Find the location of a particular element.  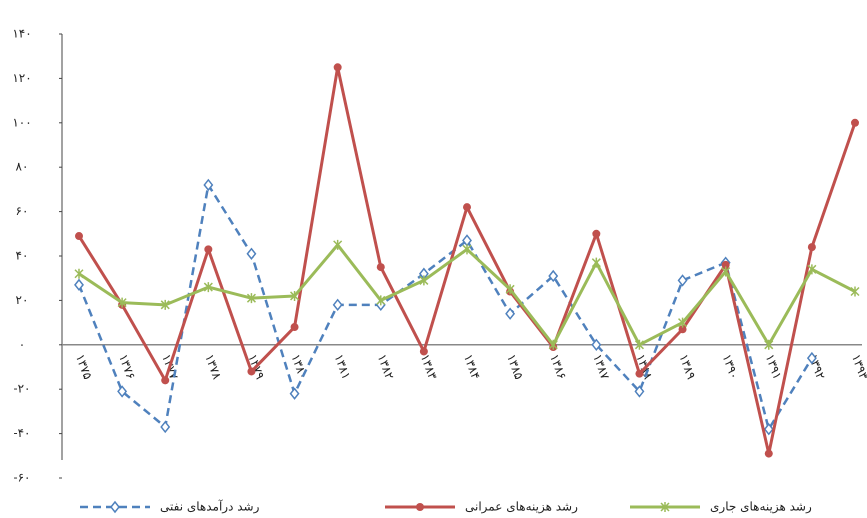

legend-label: رشد هزینه‌های عمرانی is located at coordinates (521, 507).